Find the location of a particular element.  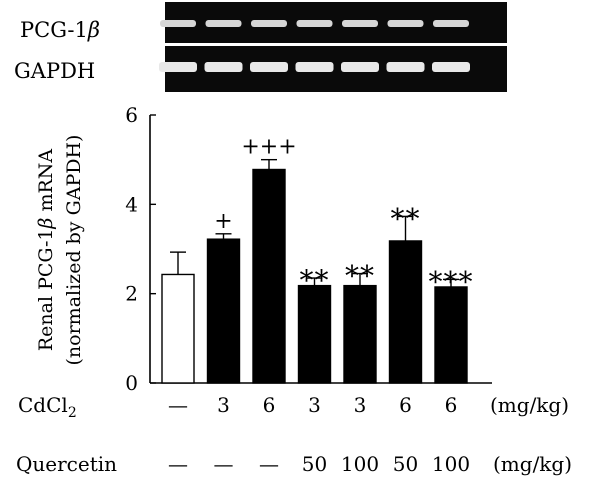

y-tick-label: 6 is located at coordinates (131, 115).